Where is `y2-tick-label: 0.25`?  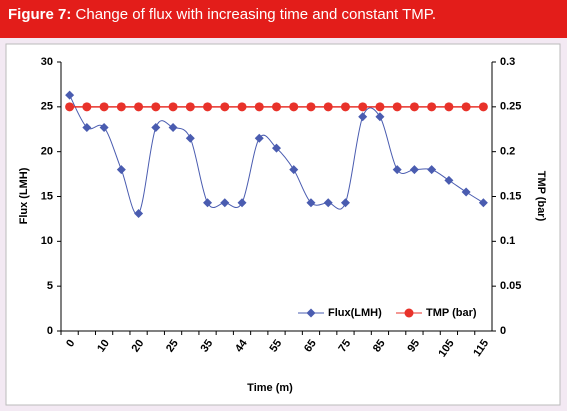
y2-tick-label: 0.25 is located at coordinates (510, 107).